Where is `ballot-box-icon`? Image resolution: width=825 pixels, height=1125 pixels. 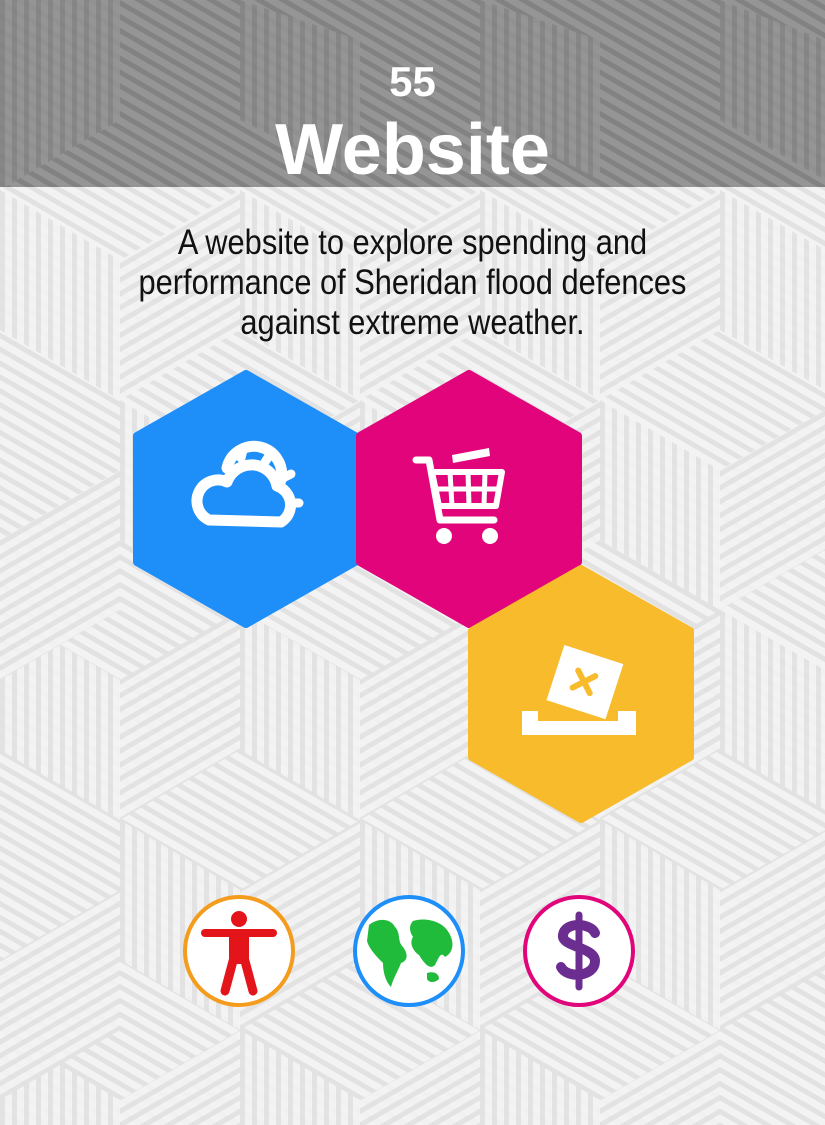
ballot-box-icon is located at coordinates (579, 689).